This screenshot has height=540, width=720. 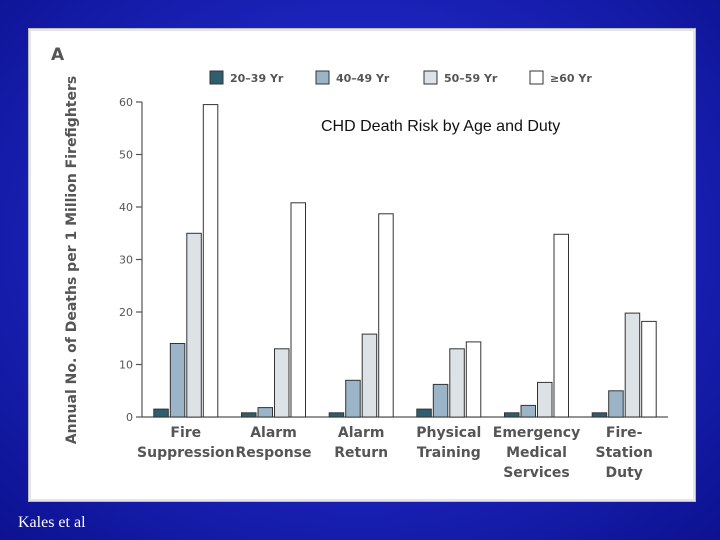 What do you see at coordinates (126, 312) in the screenshot?
I see `y-tick-label: 20` at bounding box center [126, 312].